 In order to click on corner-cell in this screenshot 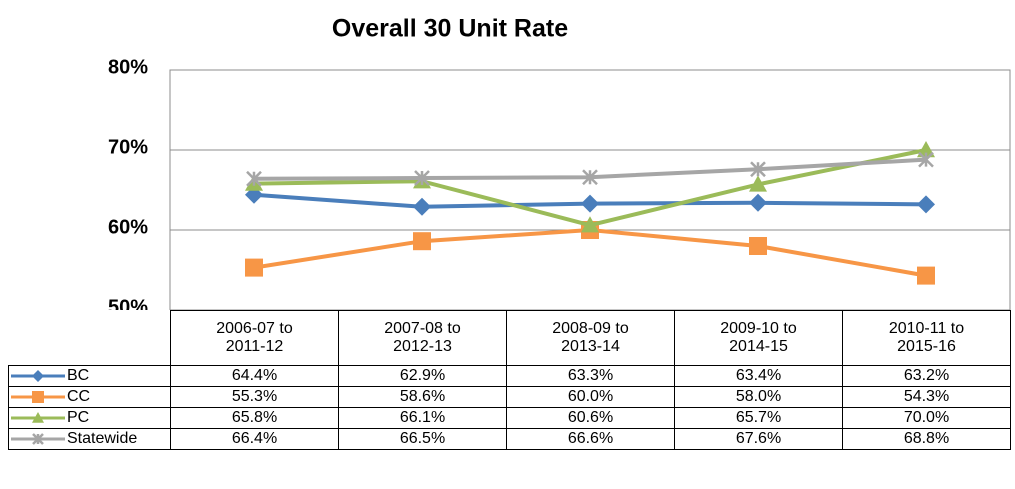, I will do `click(90, 338)`.